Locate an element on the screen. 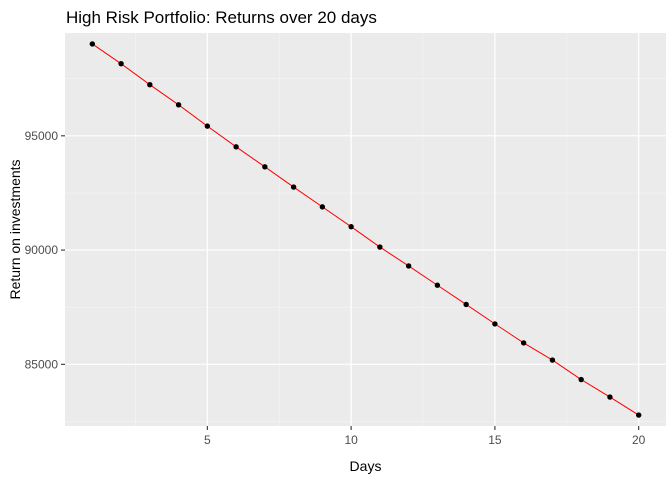  y-tick-label: 85000 is located at coordinates (42, 364).